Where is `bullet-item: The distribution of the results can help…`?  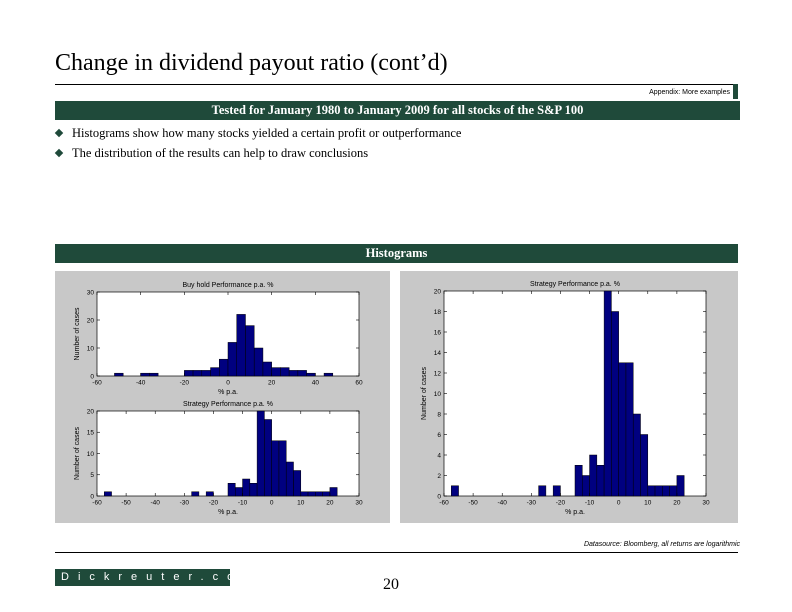 bullet-item: The distribution of the results can help… is located at coordinates (257, 153).